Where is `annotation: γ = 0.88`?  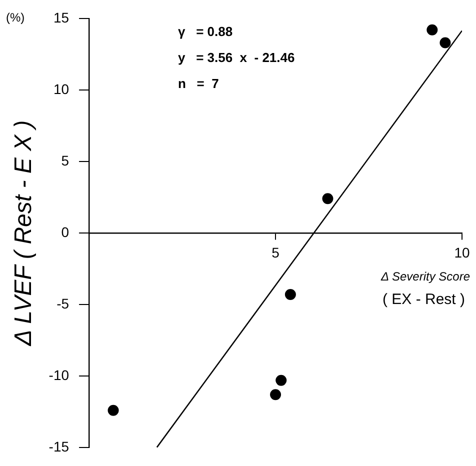 annotation: γ = 0.88 is located at coordinates (205, 31).